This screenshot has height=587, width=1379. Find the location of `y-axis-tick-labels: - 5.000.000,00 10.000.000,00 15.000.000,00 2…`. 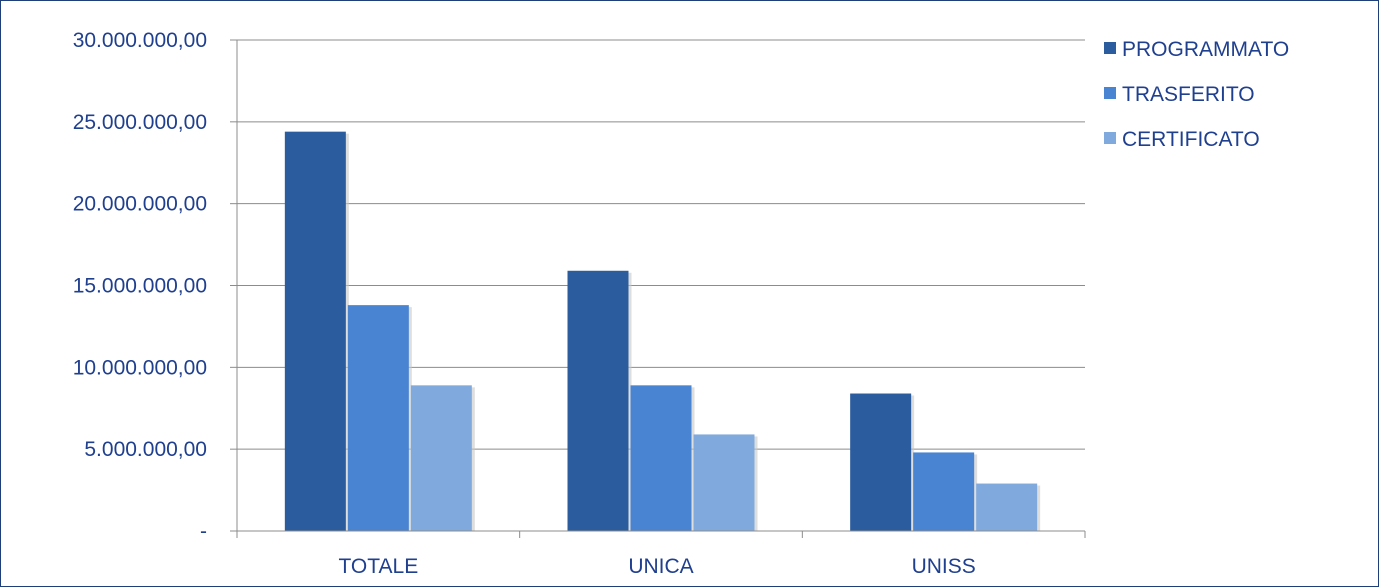

y-axis-tick-labels: - 5.000.000,00 10.000.000,00 15.000.000,00 2… is located at coordinates (140, 286).